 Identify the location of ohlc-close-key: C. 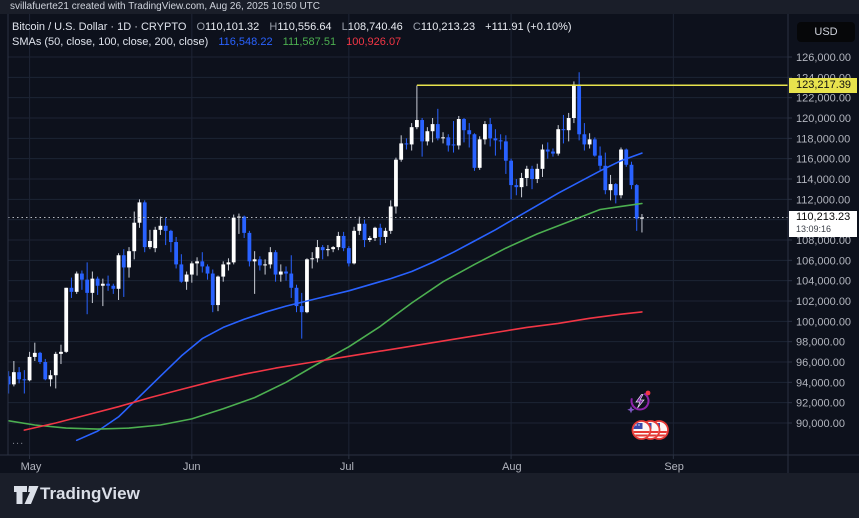
(416, 27).